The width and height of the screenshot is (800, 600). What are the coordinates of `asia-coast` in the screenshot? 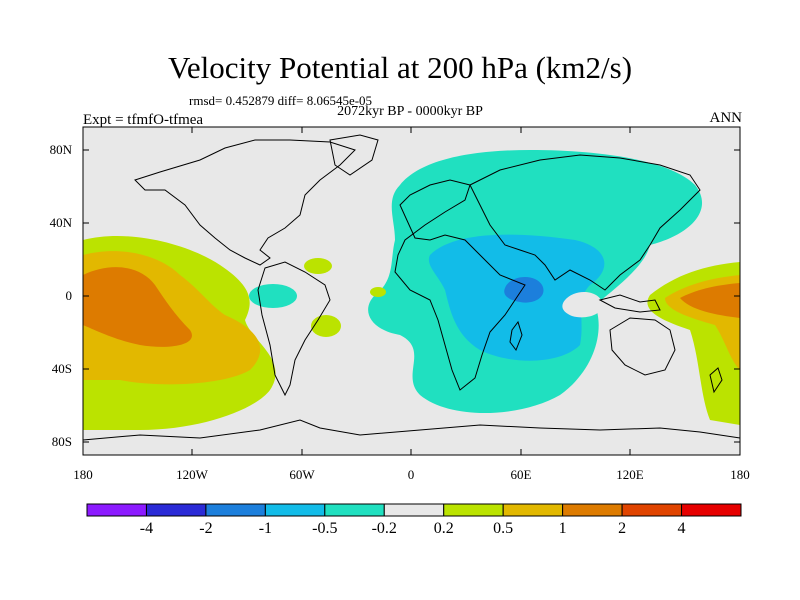 It's located at (585, 222).